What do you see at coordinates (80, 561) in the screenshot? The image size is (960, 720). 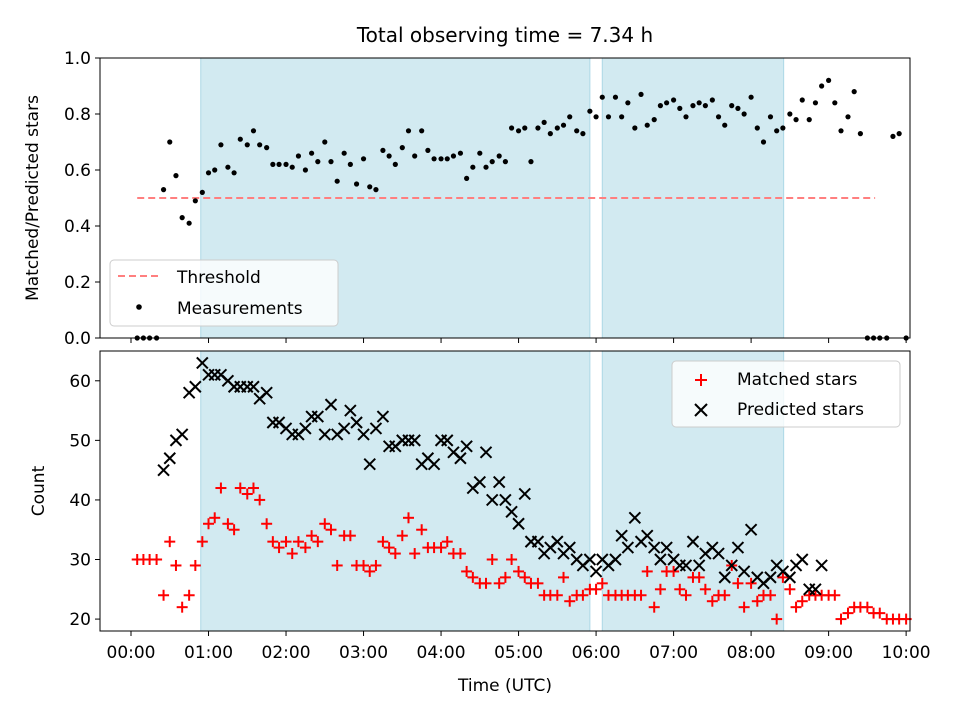 I see `bot-y-tick-label: 30` at bounding box center [80, 561].